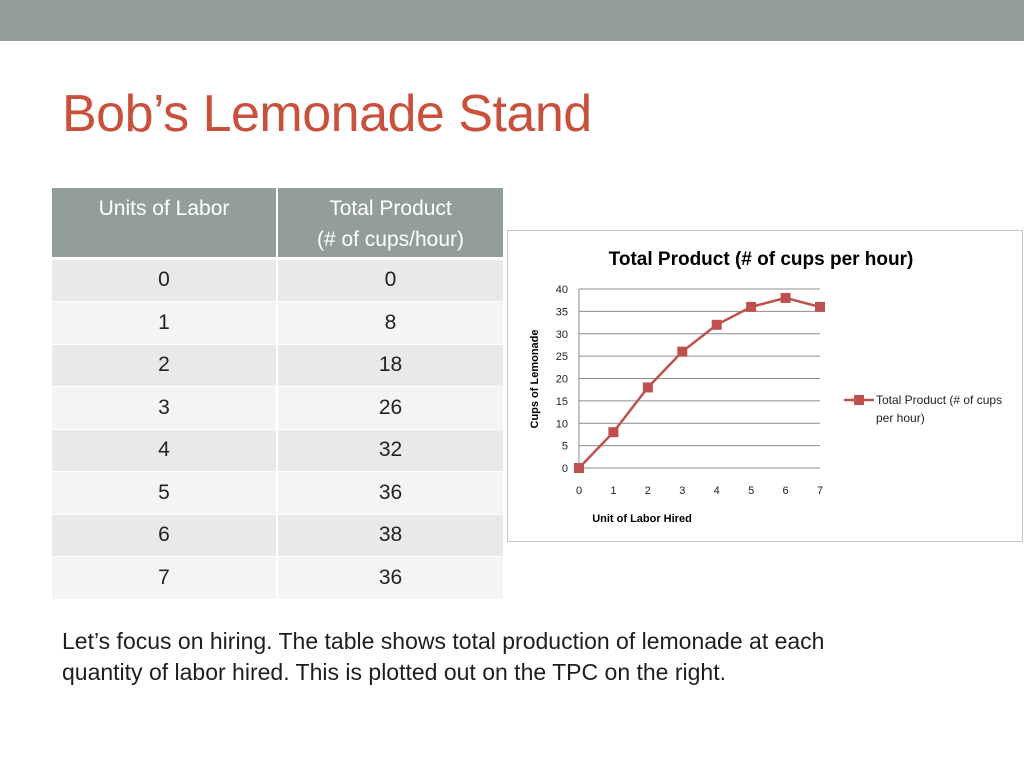 Image resolution: width=1024 pixels, height=768 pixels. Describe the element at coordinates (390, 535) in the screenshot. I see `product-cell: 38` at that location.